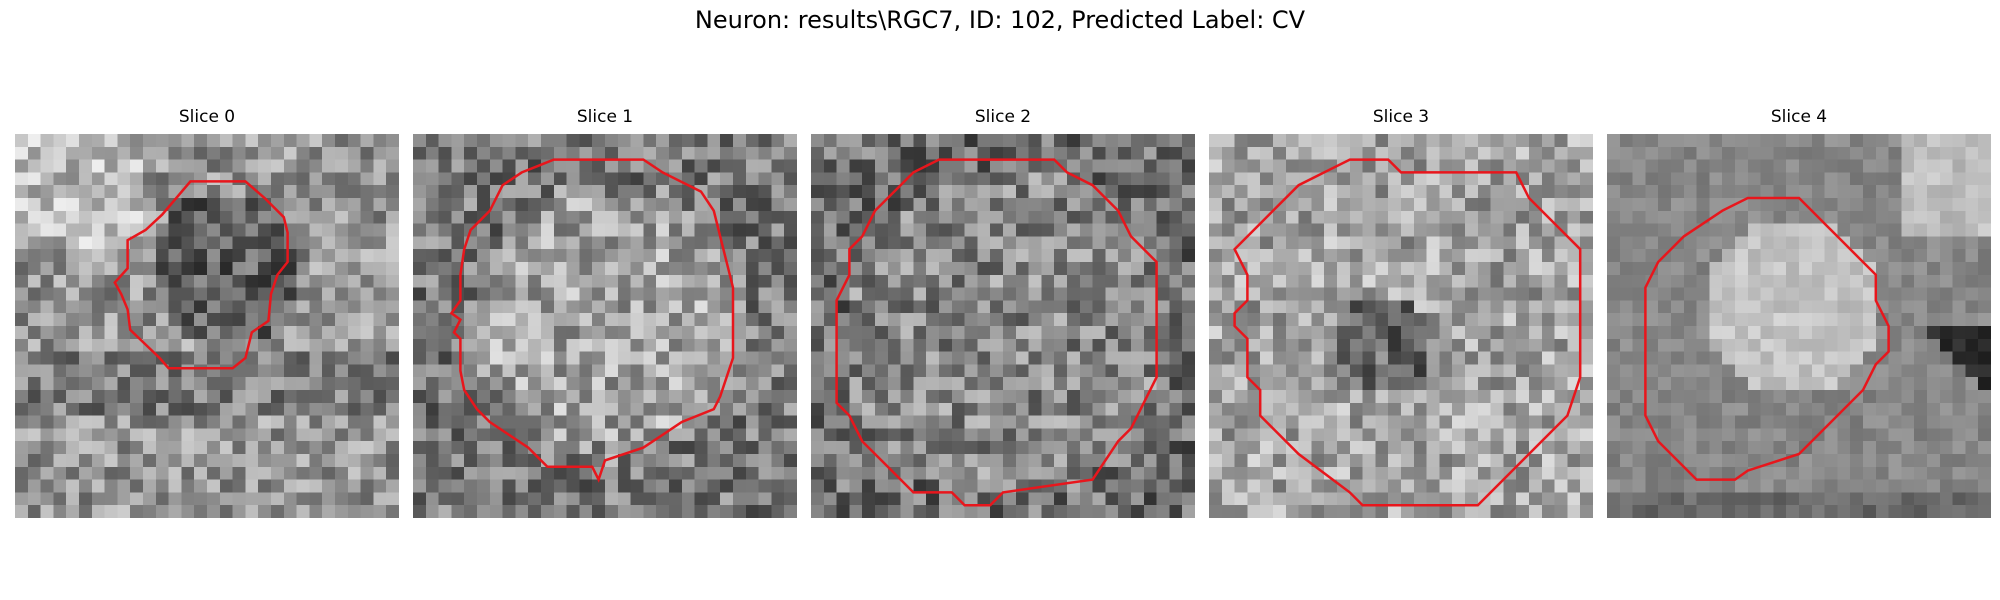  Describe the element at coordinates (605, 117) in the screenshot. I see `slice-title: Slice 1` at that location.